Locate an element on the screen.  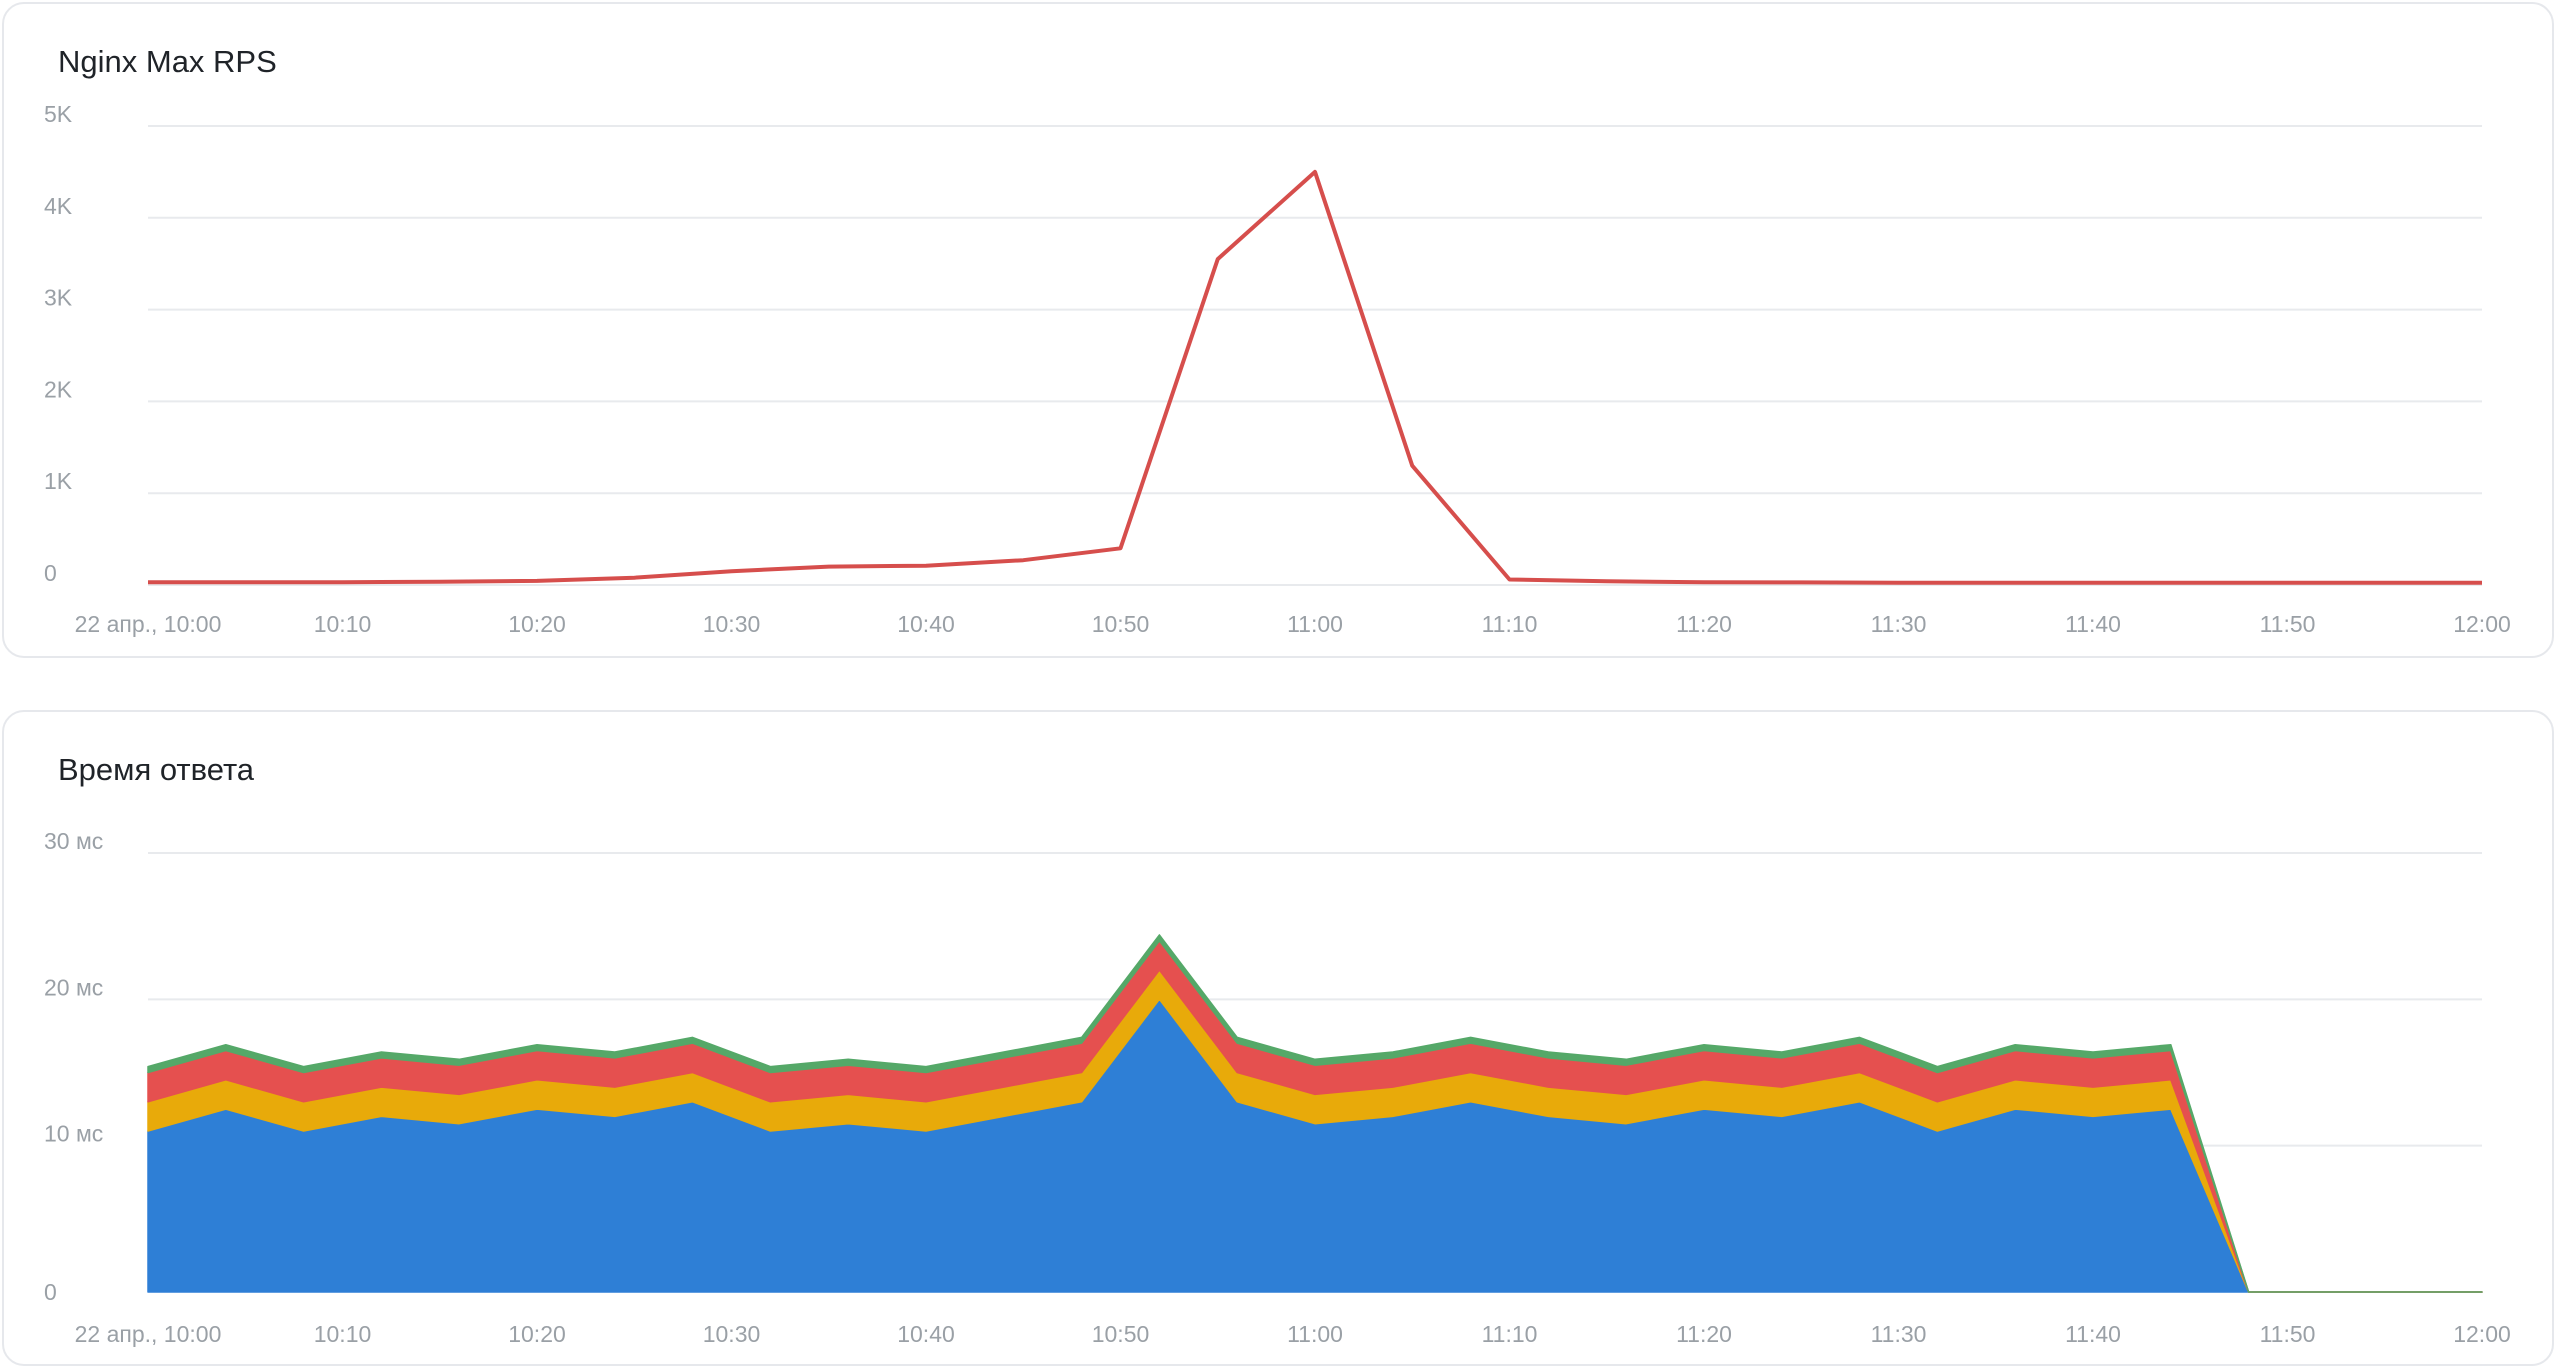
response-time-x-tick-label: 22 апр., 10:00 is located at coordinates (148, 1334).